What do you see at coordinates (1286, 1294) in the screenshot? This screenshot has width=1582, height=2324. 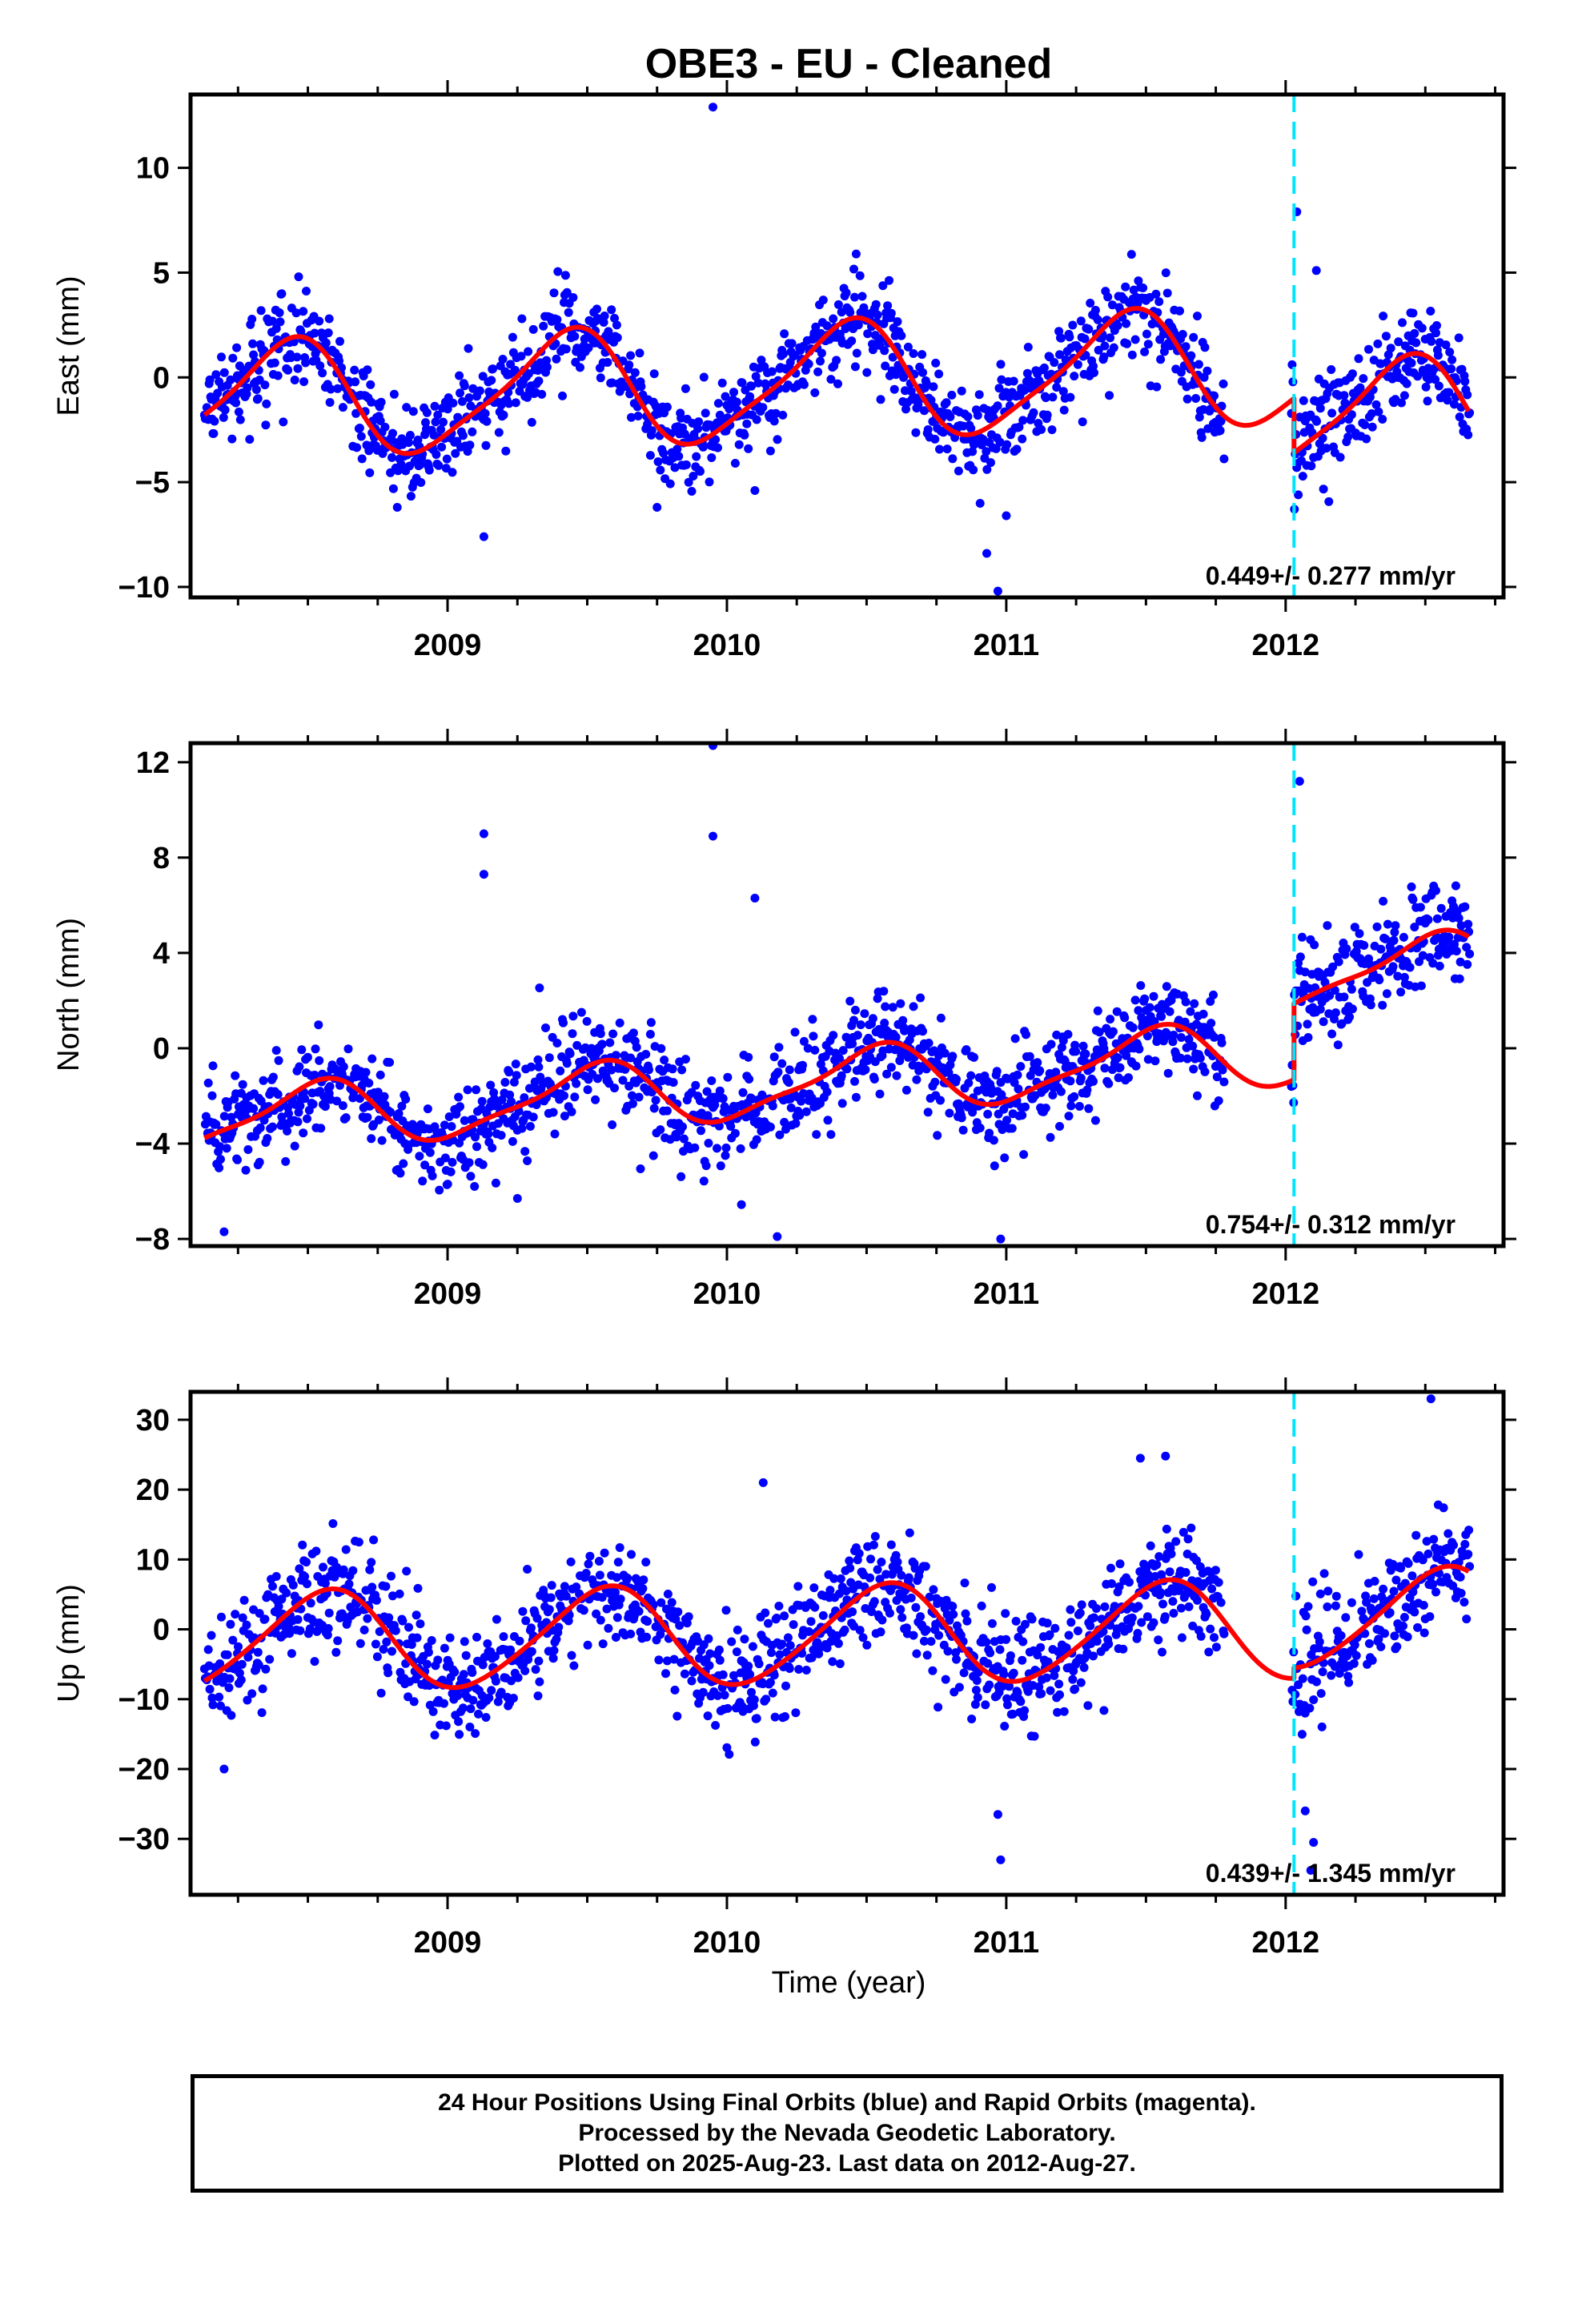 I see `x-tick-label: 2012` at bounding box center [1286, 1294].